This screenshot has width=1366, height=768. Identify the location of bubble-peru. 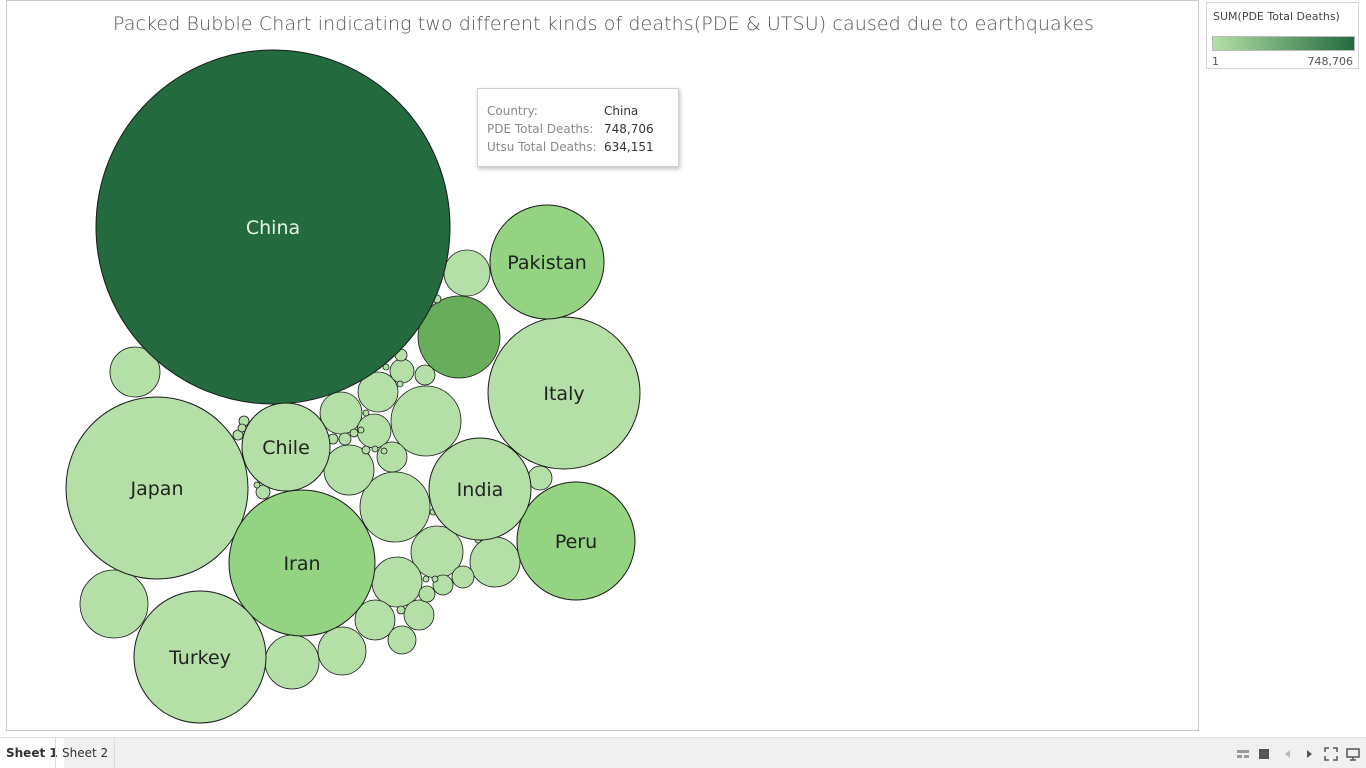
(576, 541).